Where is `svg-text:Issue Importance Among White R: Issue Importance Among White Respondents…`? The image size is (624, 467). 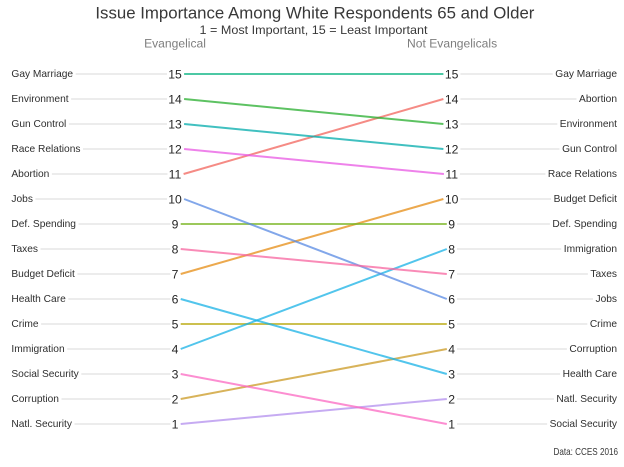
svg-text:Issue Importance Among White R: Issue Importance Among White Respondents… is located at coordinates (315, 13).